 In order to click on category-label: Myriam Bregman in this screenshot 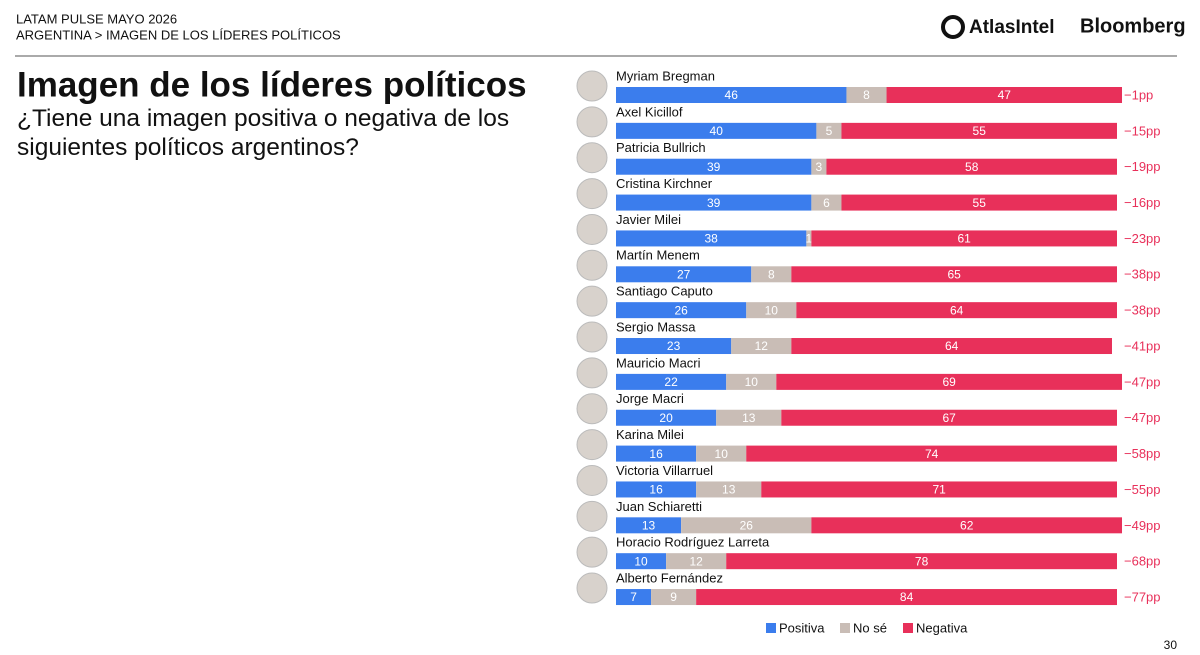, I will do `click(665, 75)`.